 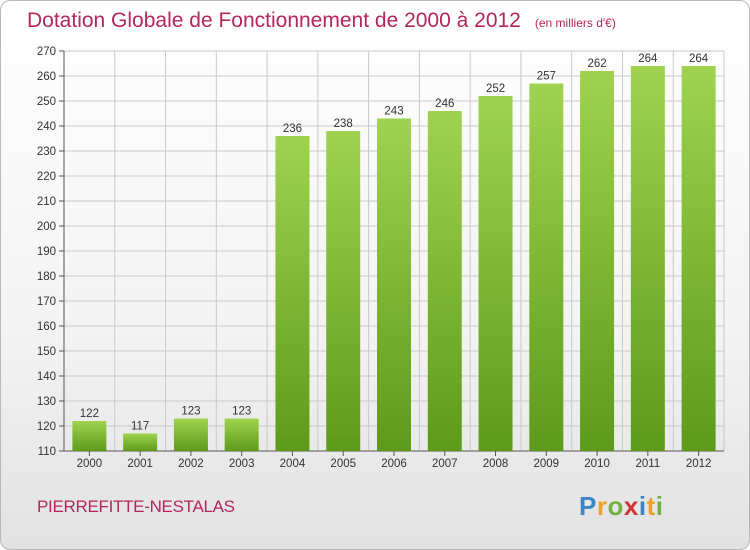 I want to click on y-tick-label: 130, so click(x=46, y=402).